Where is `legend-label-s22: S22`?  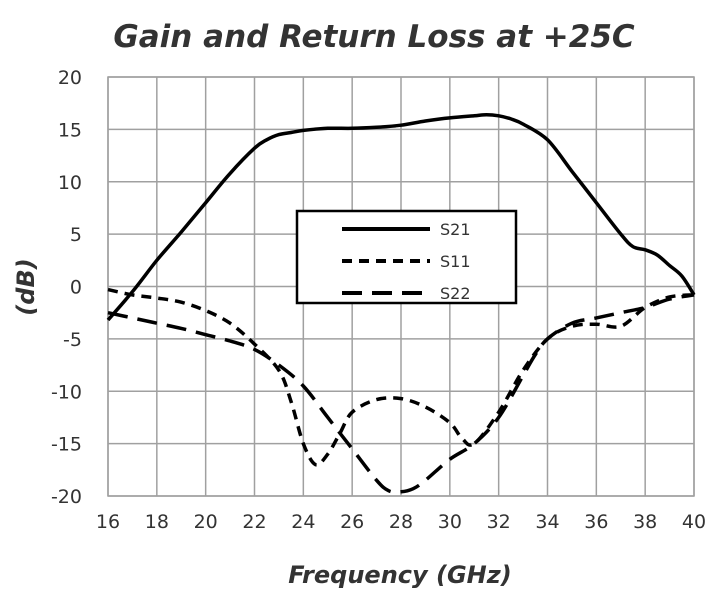 legend-label-s22: S22 is located at coordinates (455, 293).